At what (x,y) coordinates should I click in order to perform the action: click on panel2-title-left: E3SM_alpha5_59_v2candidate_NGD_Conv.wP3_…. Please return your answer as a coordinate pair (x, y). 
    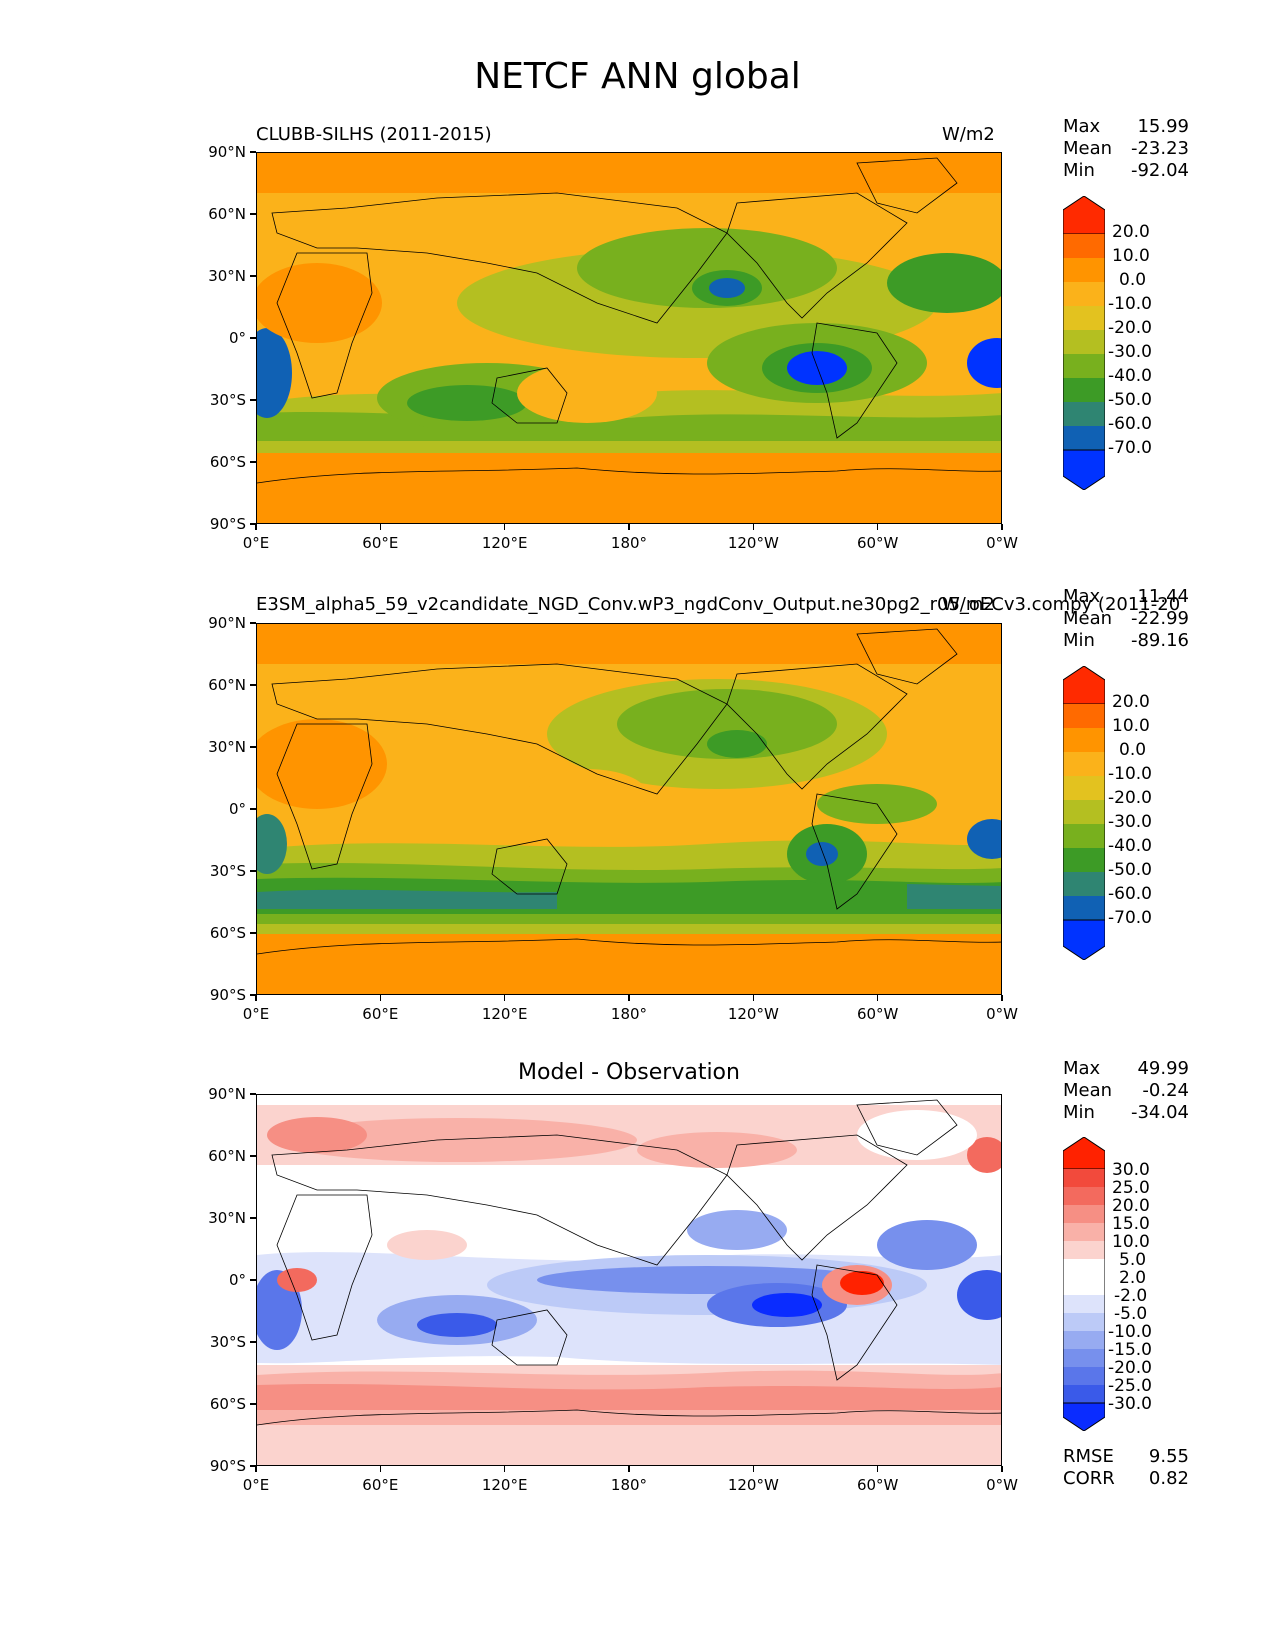
    Looking at the image, I should click on (718, 604).